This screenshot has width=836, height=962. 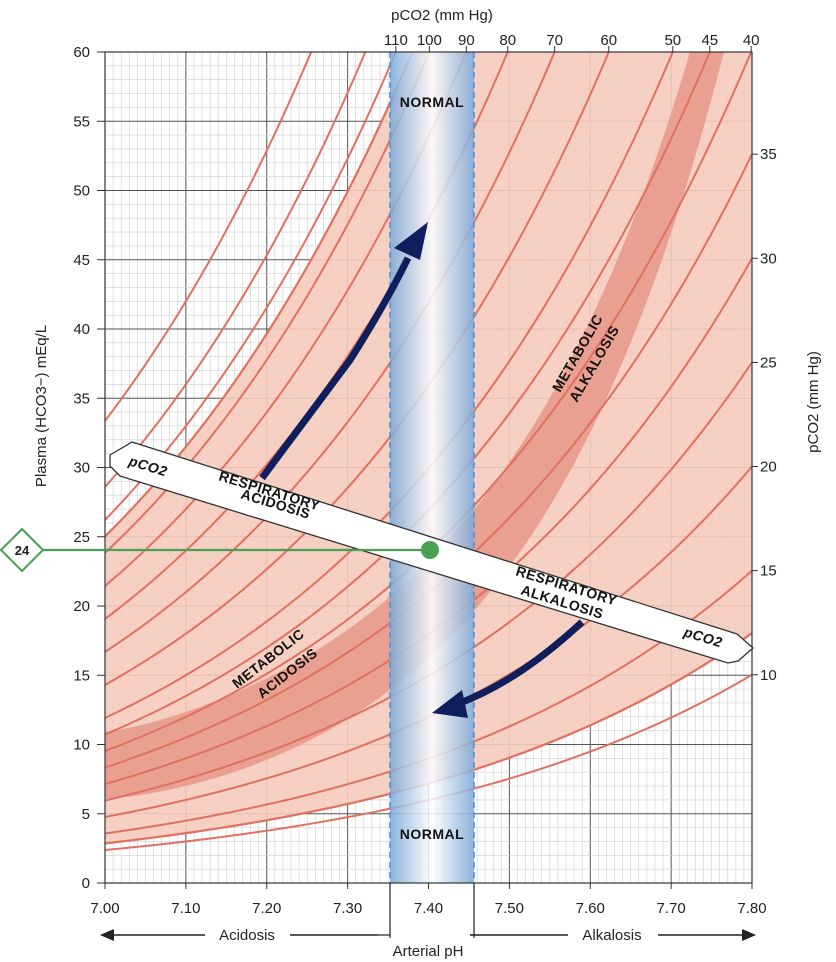 What do you see at coordinates (185, 908) in the screenshot?
I see `x-tick-label: 7.10` at bounding box center [185, 908].